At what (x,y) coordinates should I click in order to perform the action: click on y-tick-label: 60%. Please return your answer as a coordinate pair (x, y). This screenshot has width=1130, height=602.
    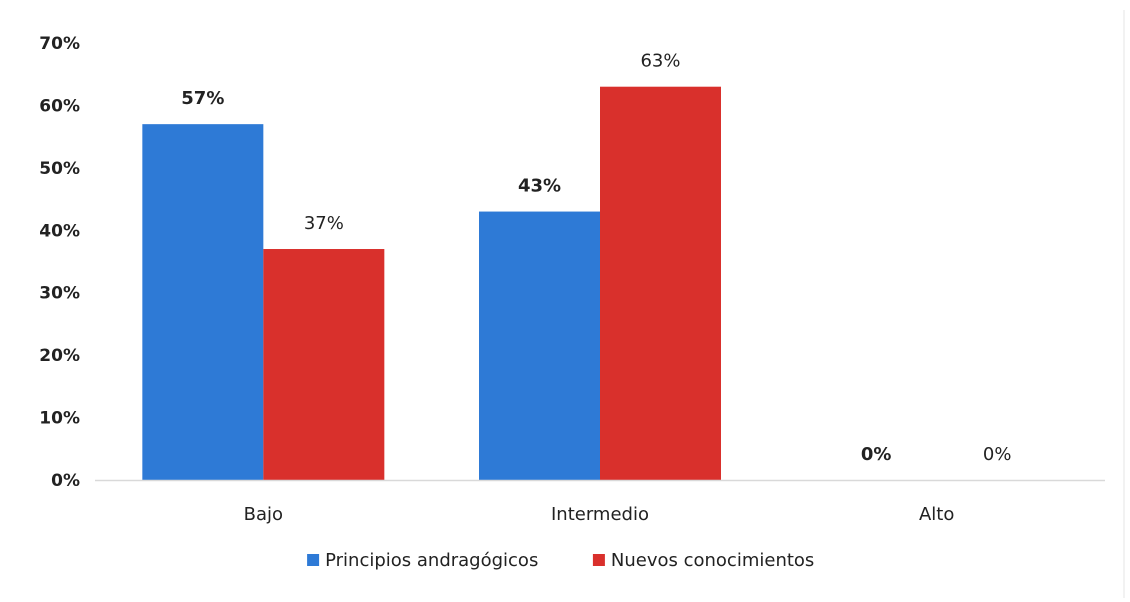
    Looking at the image, I should click on (59, 106).